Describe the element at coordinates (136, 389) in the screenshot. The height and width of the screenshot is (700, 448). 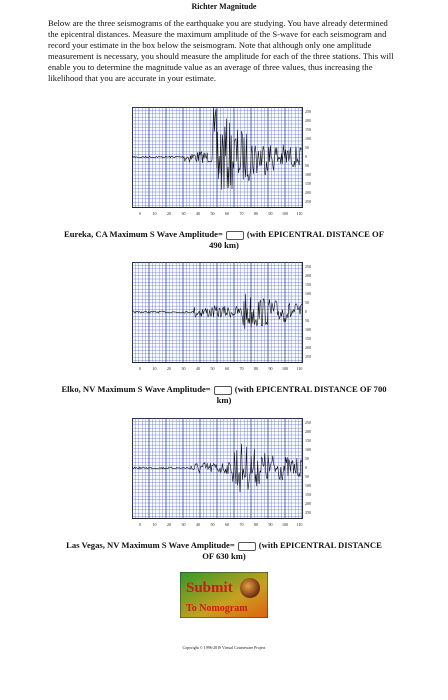
I see `station-label: Elko, NV Maximum S Wave Amplitude=` at that location.